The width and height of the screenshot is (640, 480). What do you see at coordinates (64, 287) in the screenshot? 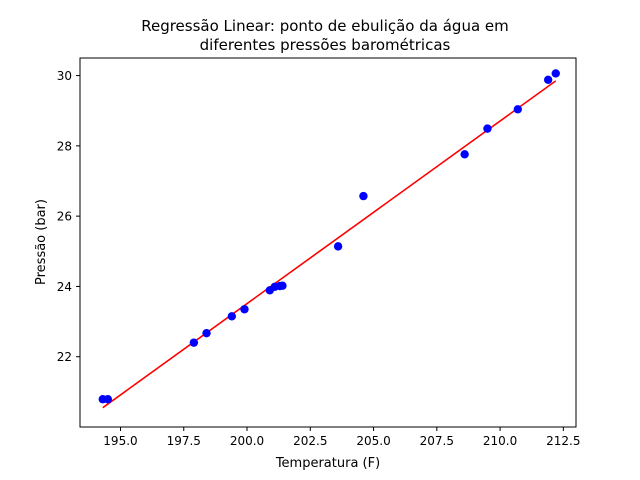
I see `y-tick-label-1: 24` at bounding box center [64, 287].